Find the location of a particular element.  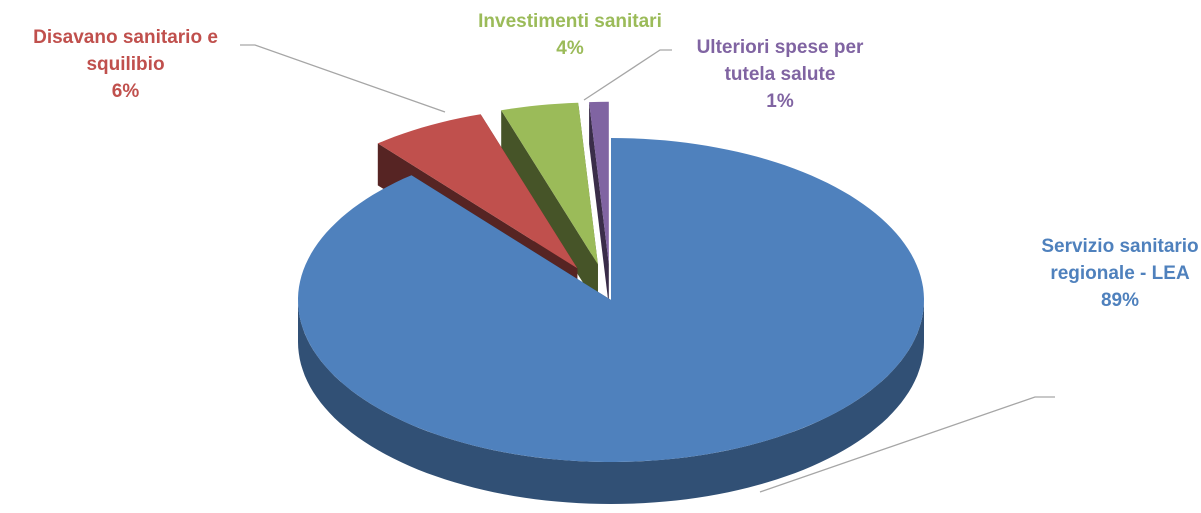

category-label: Investimenti sanitari is located at coordinates (570, 21).